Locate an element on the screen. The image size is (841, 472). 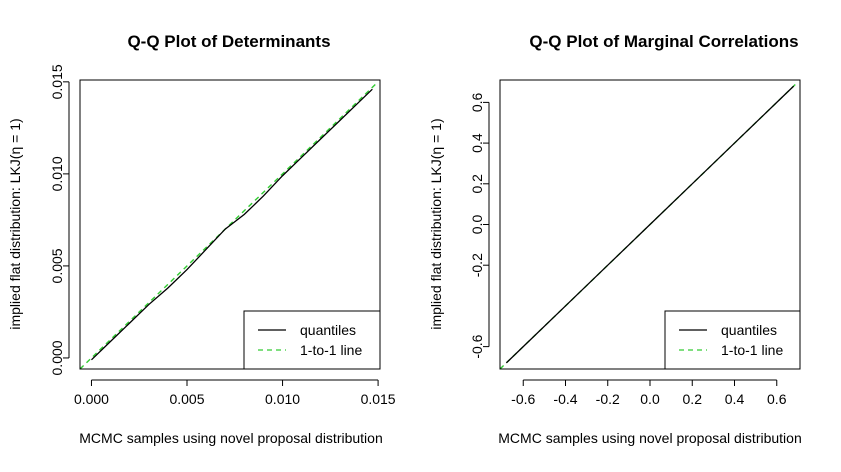
chart-title: Q-Q Plot of Determinants is located at coordinates (228, 41).